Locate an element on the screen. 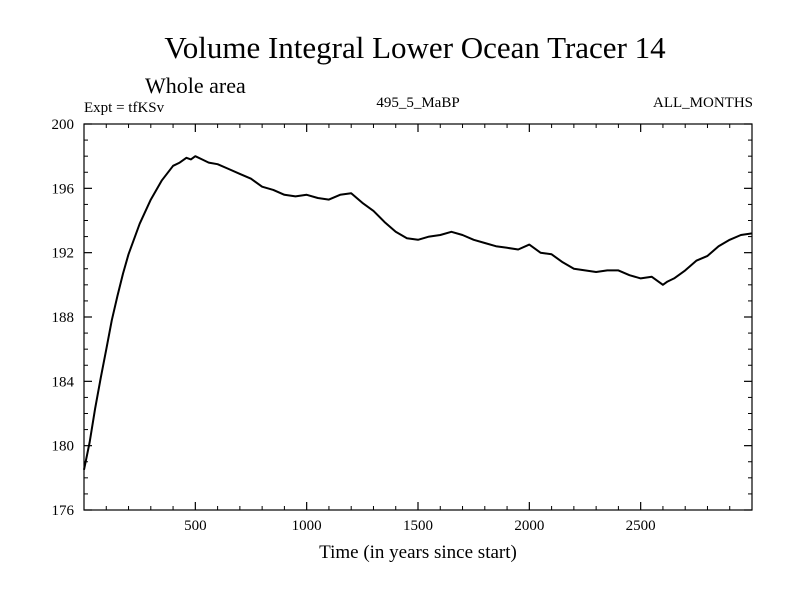 This screenshot has width=800, height=600. y-tick-label: 180 is located at coordinates (63, 447).